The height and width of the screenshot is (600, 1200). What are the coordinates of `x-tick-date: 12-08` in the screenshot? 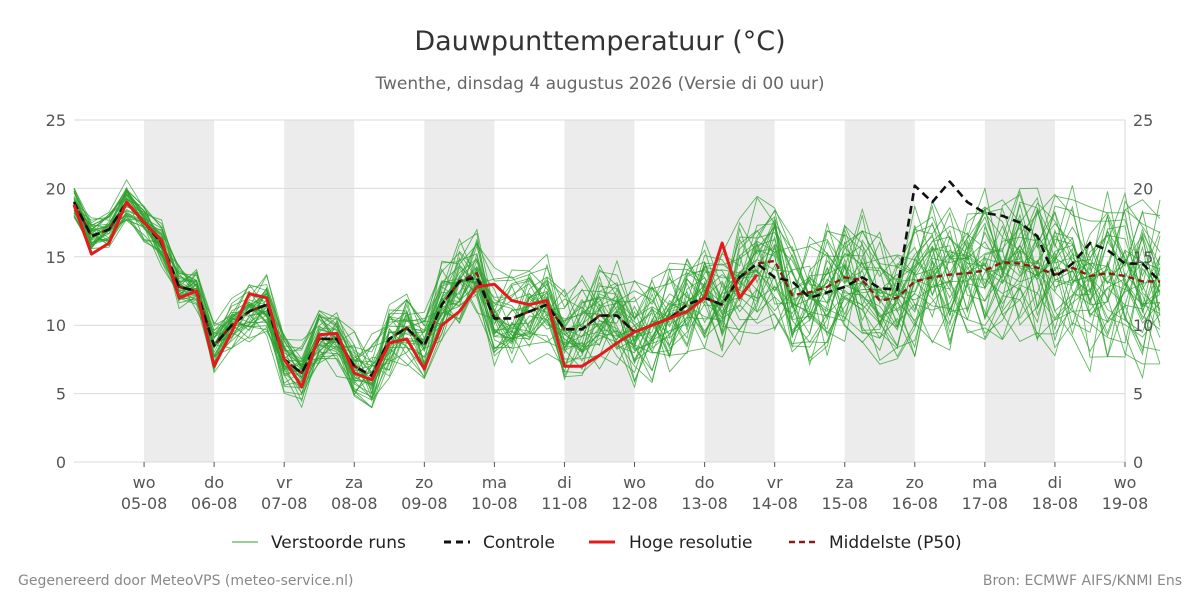 It's located at (634, 503).